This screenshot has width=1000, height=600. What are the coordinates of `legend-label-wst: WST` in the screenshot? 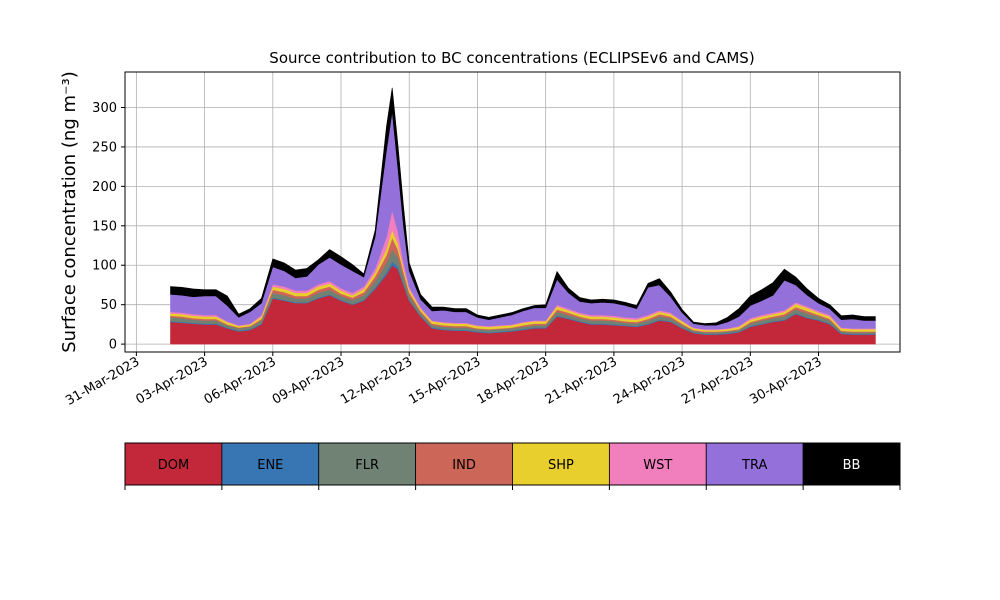 It's located at (657, 465).